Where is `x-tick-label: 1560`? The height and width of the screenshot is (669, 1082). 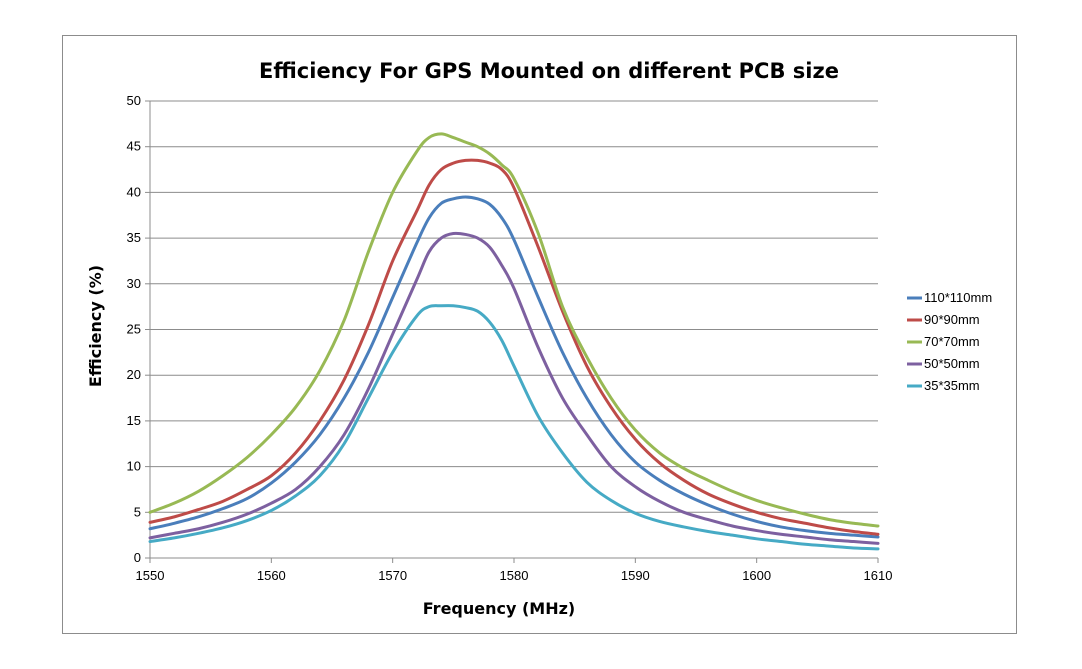 x-tick-label: 1560 is located at coordinates (271, 575).